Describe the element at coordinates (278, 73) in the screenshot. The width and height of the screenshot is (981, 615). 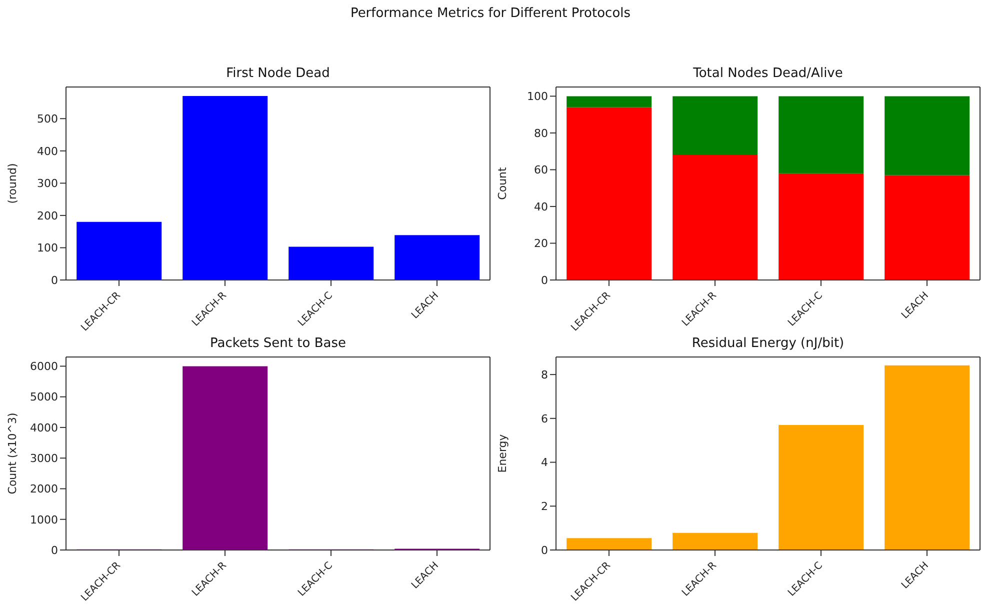
I see `chart-title: First Node Dead` at that location.